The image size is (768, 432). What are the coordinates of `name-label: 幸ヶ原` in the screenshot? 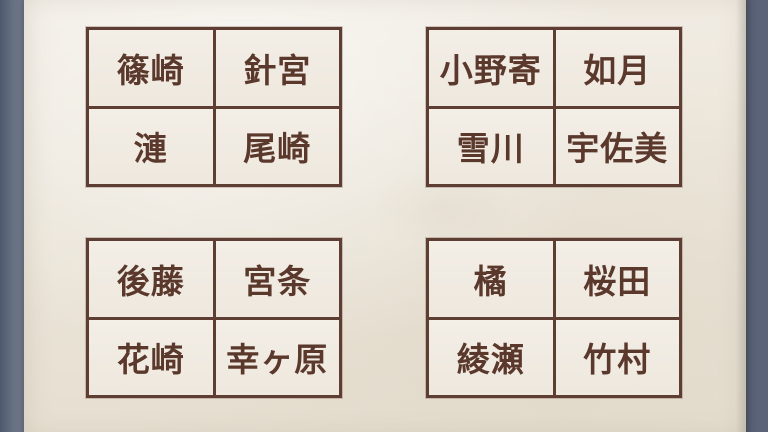 It's located at (277, 360).